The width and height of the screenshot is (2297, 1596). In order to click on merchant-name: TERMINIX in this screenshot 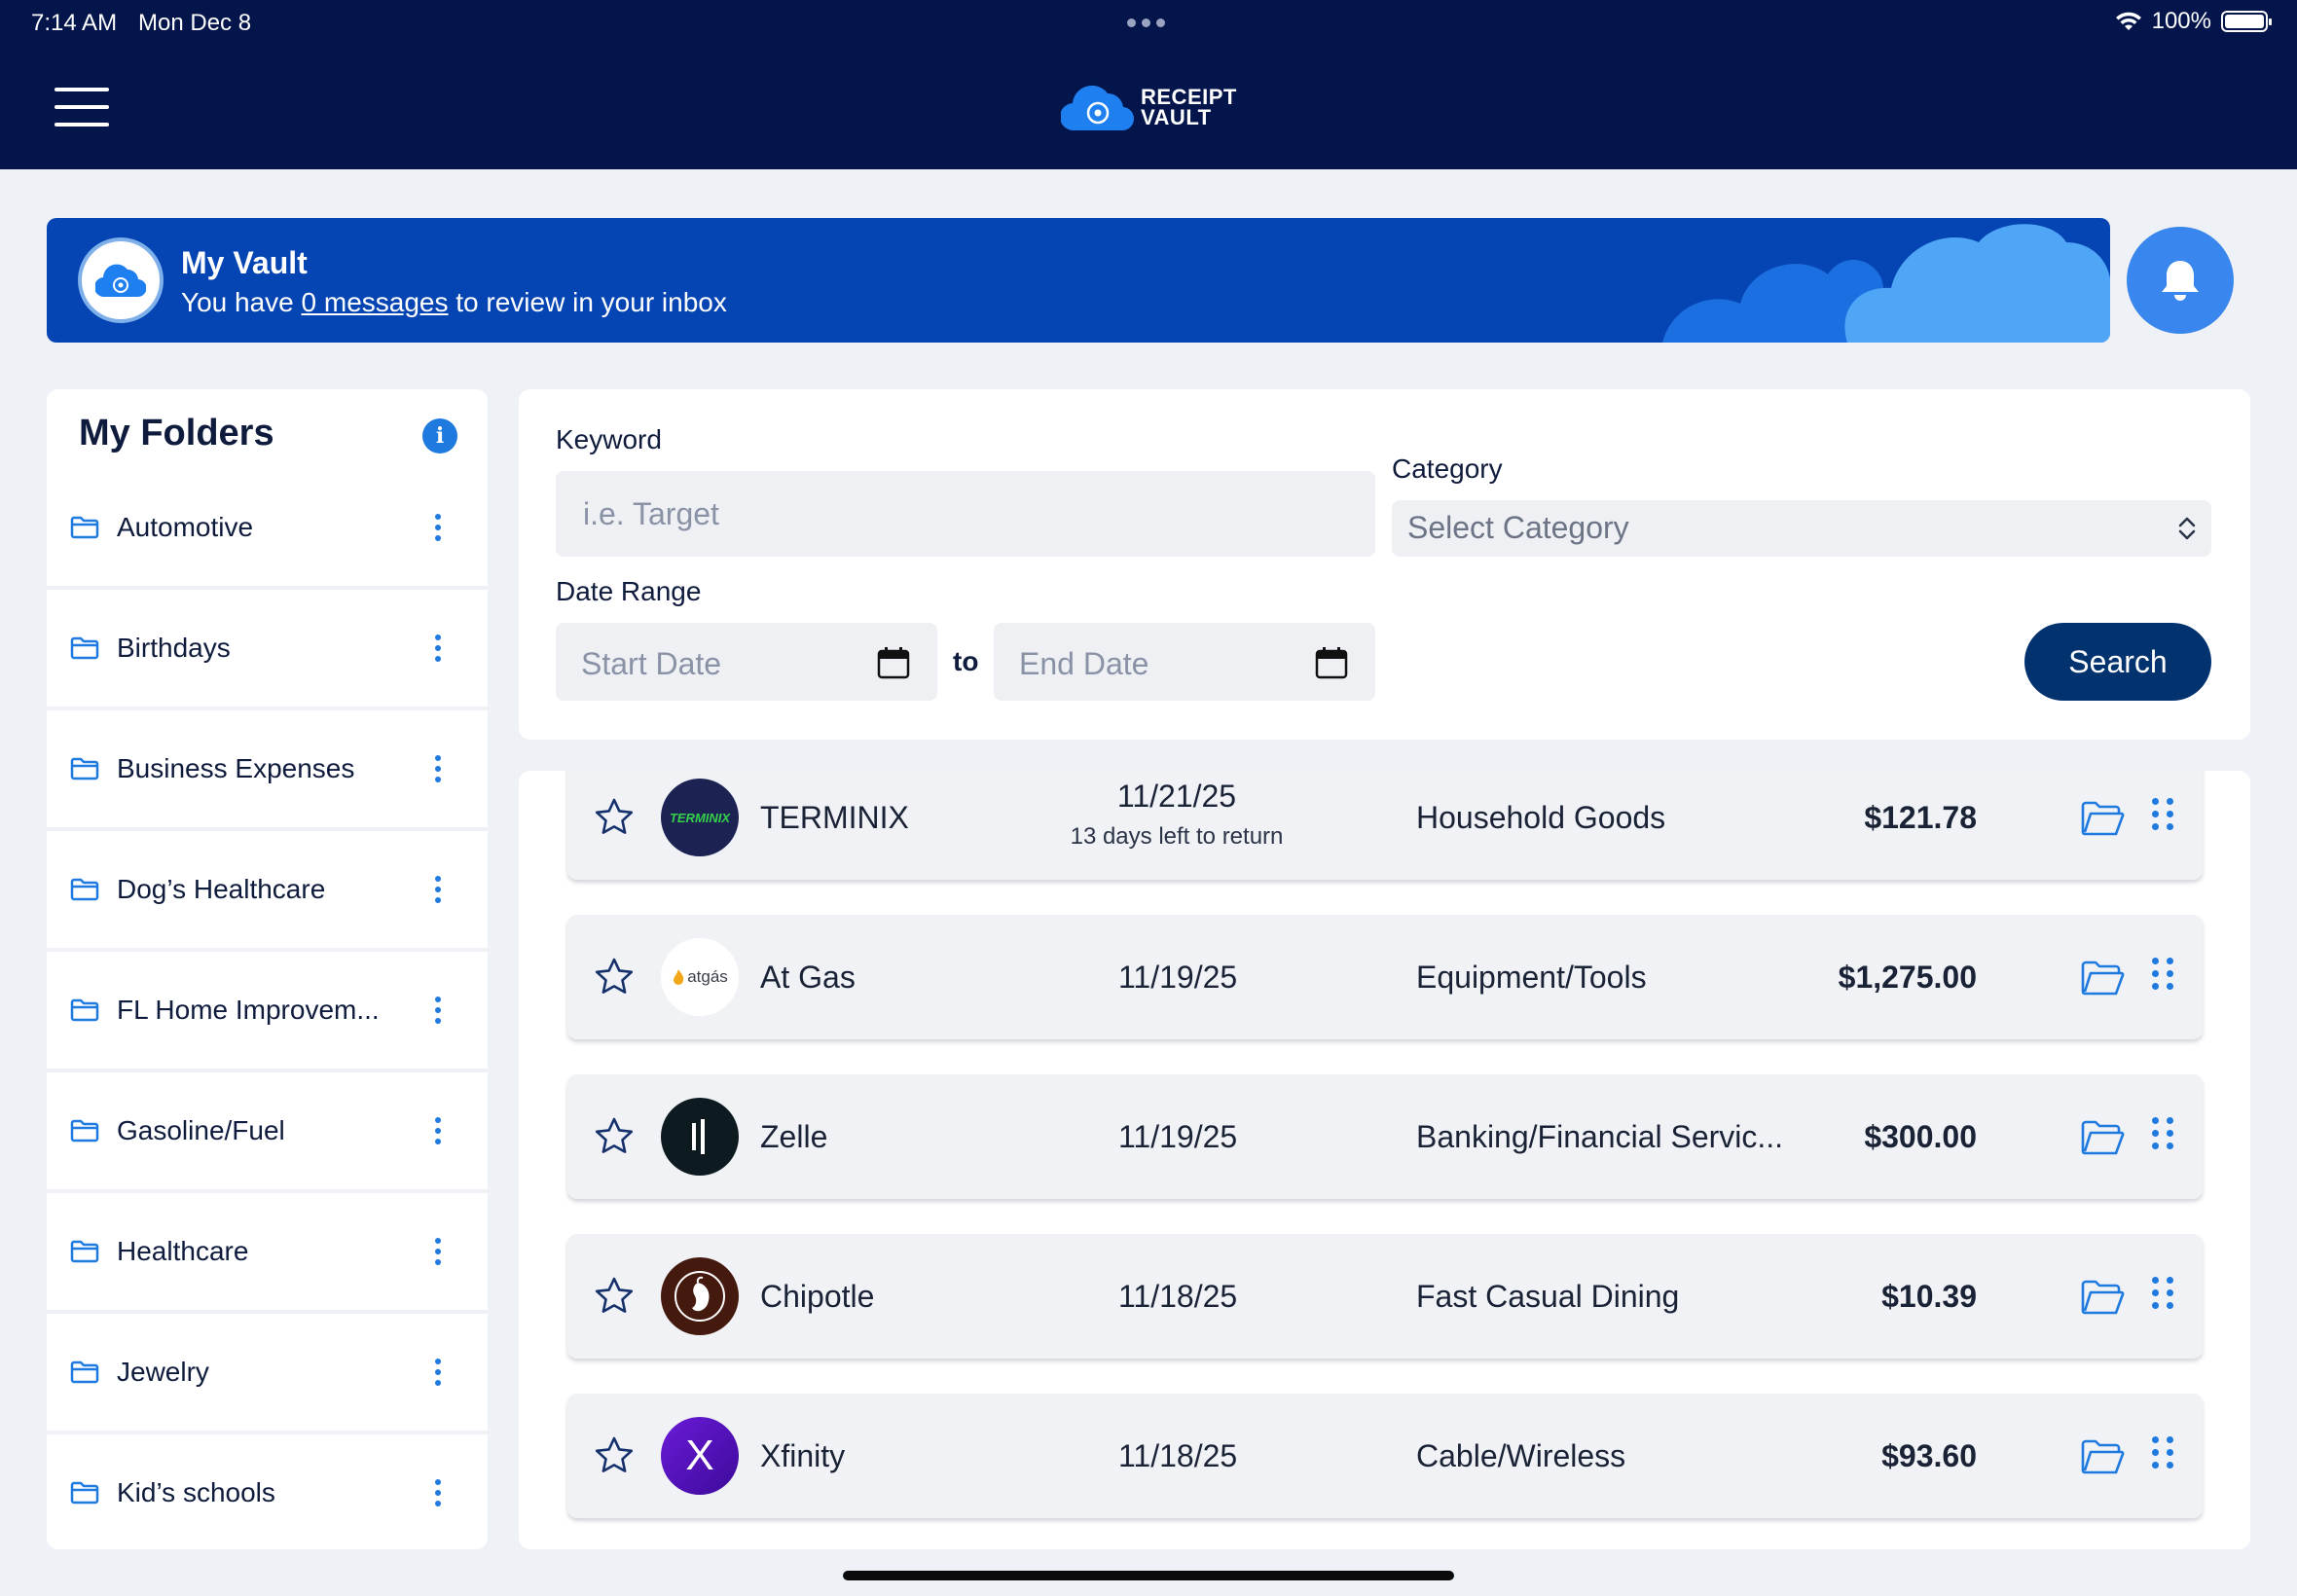, I will do `click(834, 817)`.